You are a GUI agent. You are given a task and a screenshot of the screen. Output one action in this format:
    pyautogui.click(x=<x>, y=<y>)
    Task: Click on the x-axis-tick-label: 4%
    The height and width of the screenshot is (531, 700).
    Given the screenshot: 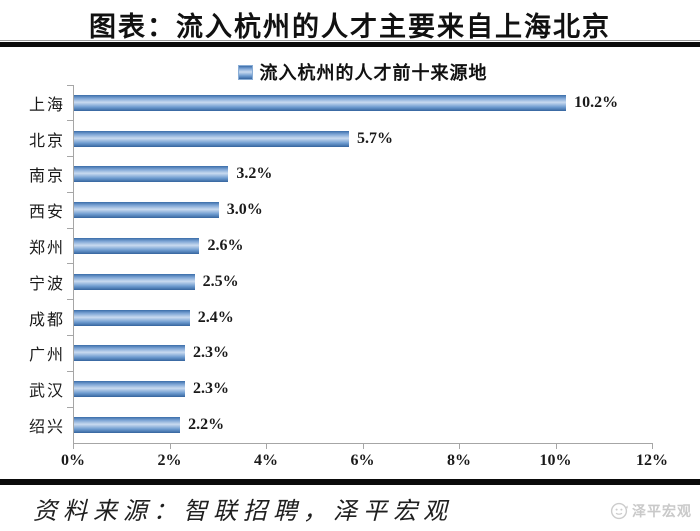 What is the action you would take?
    pyautogui.click(x=266, y=460)
    